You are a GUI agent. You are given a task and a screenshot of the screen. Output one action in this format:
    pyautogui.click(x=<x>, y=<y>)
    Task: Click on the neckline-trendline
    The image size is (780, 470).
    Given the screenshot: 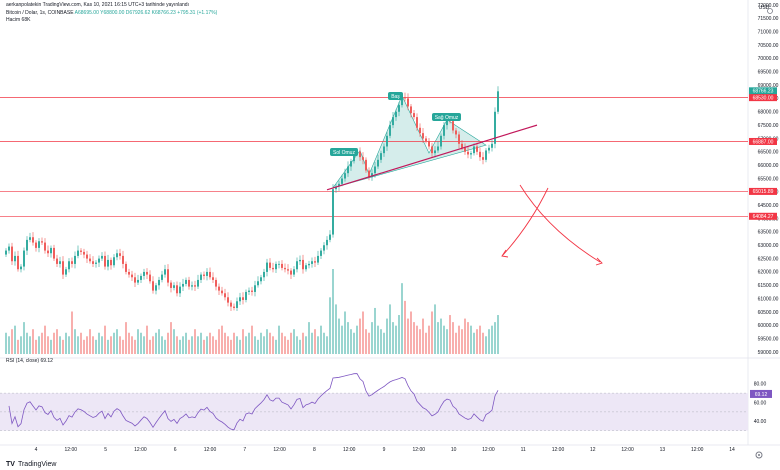 What is the action you would take?
    pyautogui.click(x=432, y=157)
    